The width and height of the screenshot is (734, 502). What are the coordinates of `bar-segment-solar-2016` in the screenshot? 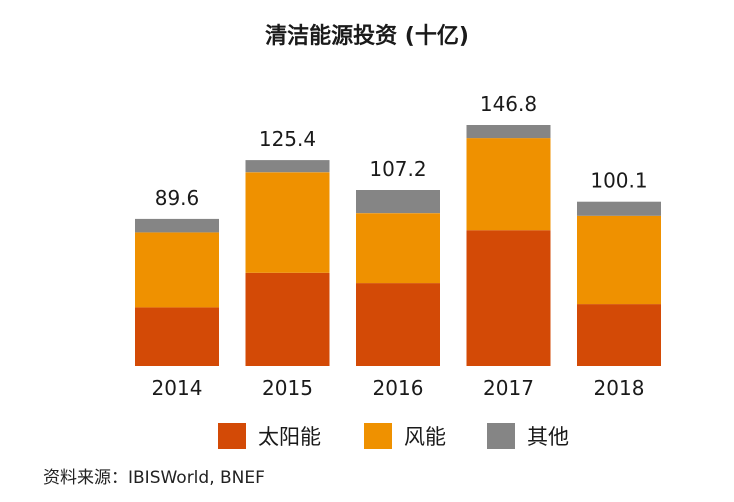 It's located at (398, 324).